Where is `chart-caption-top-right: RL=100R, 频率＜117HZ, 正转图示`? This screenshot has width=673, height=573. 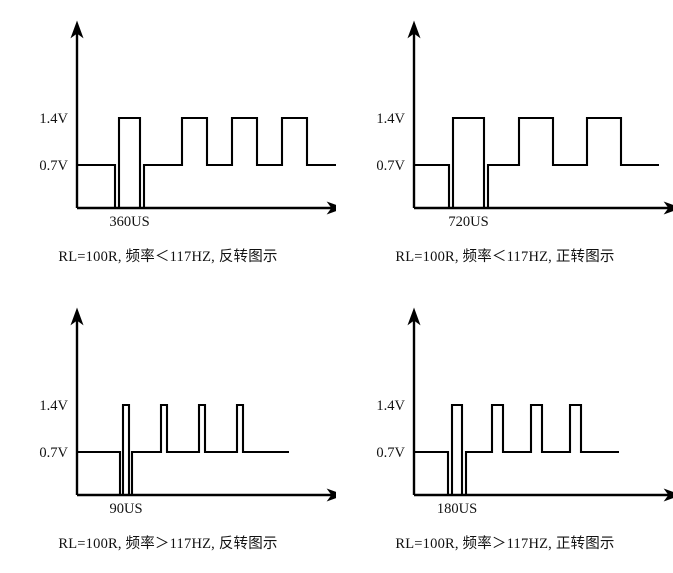
chart-caption-top-right: RL=100R, 频率＜117HZ, 正转图示 is located at coordinates (505, 257).